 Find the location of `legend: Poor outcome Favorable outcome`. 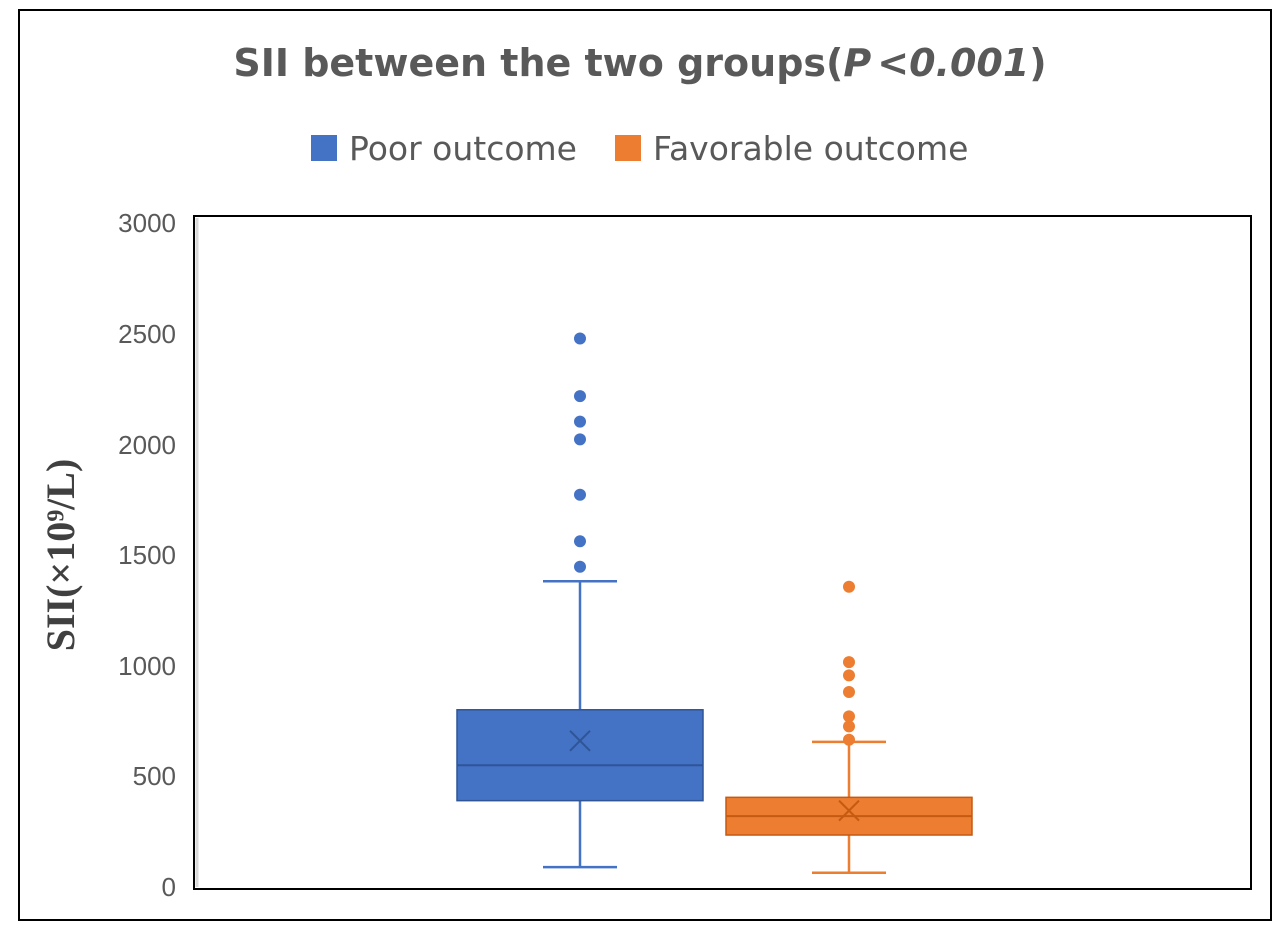

legend: Poor outcome Favorable outcome is located at coordinates (639, 148).